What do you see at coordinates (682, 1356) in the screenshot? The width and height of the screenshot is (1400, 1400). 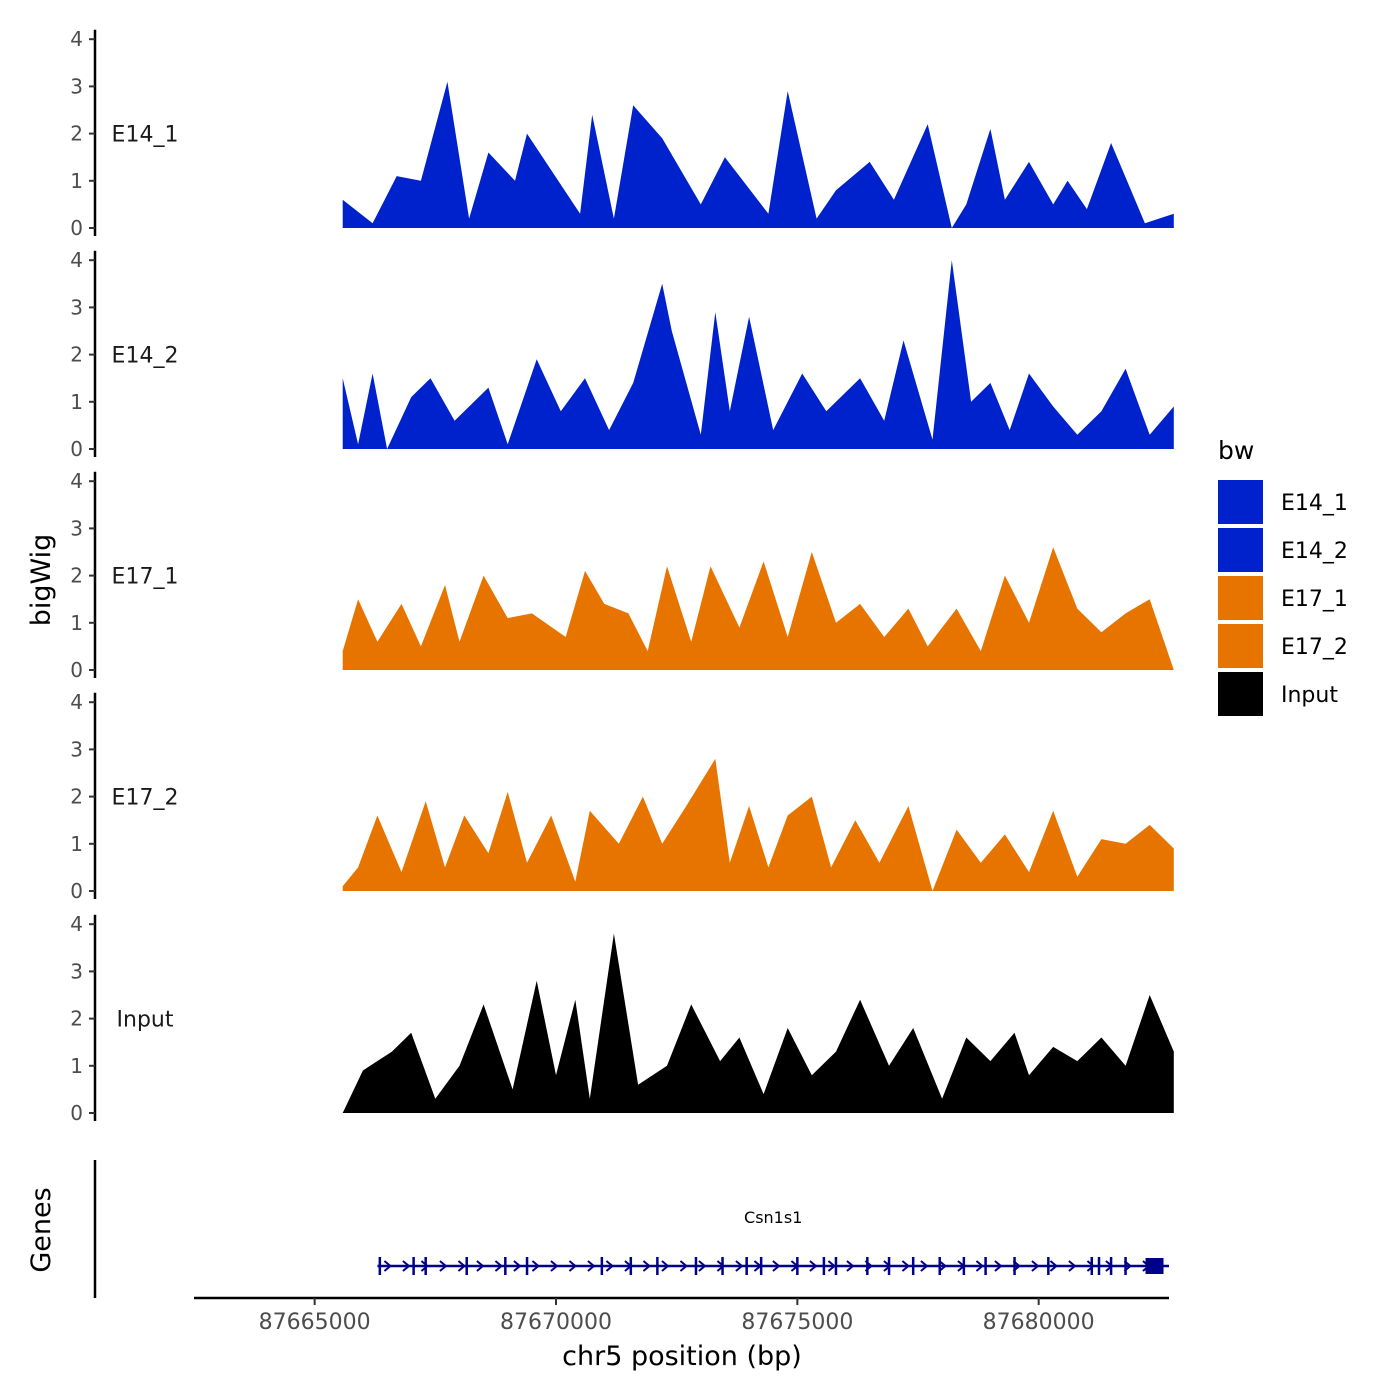 I see `x-axis-title: chr5 position (bp)` at bounding box center [682, 1356].